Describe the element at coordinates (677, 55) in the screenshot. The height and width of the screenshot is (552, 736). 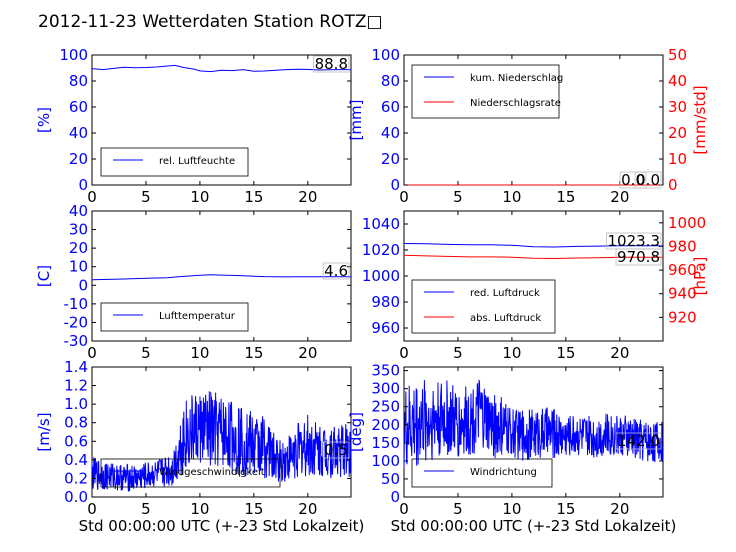
I see `y2-tick-label: 50` at that location.